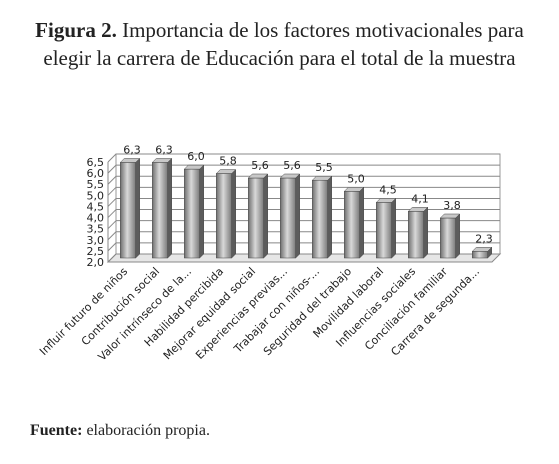  What do you see at coordinates (76, 30) in the screenshot?
I see `figure-label: Figura 2.` at bounding box center [76, 30].